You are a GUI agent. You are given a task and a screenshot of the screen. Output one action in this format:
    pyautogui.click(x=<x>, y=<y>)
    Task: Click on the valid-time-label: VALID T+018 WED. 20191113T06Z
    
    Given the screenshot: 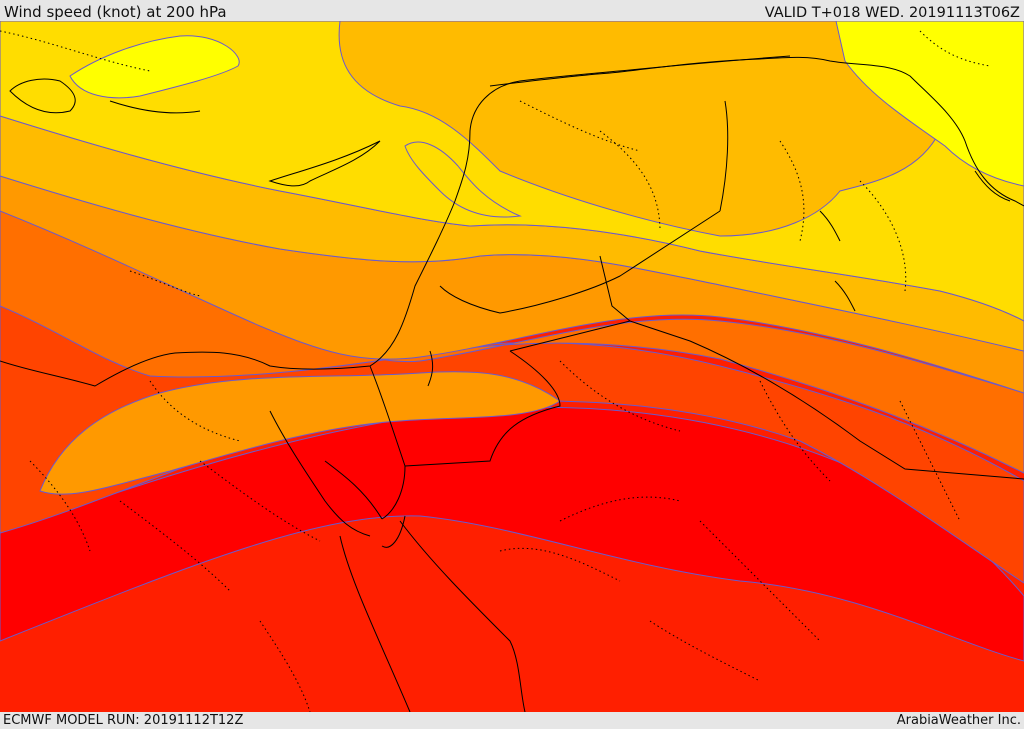 What is the action you would take?
    pyautogui.click(x=892, y=13)
    